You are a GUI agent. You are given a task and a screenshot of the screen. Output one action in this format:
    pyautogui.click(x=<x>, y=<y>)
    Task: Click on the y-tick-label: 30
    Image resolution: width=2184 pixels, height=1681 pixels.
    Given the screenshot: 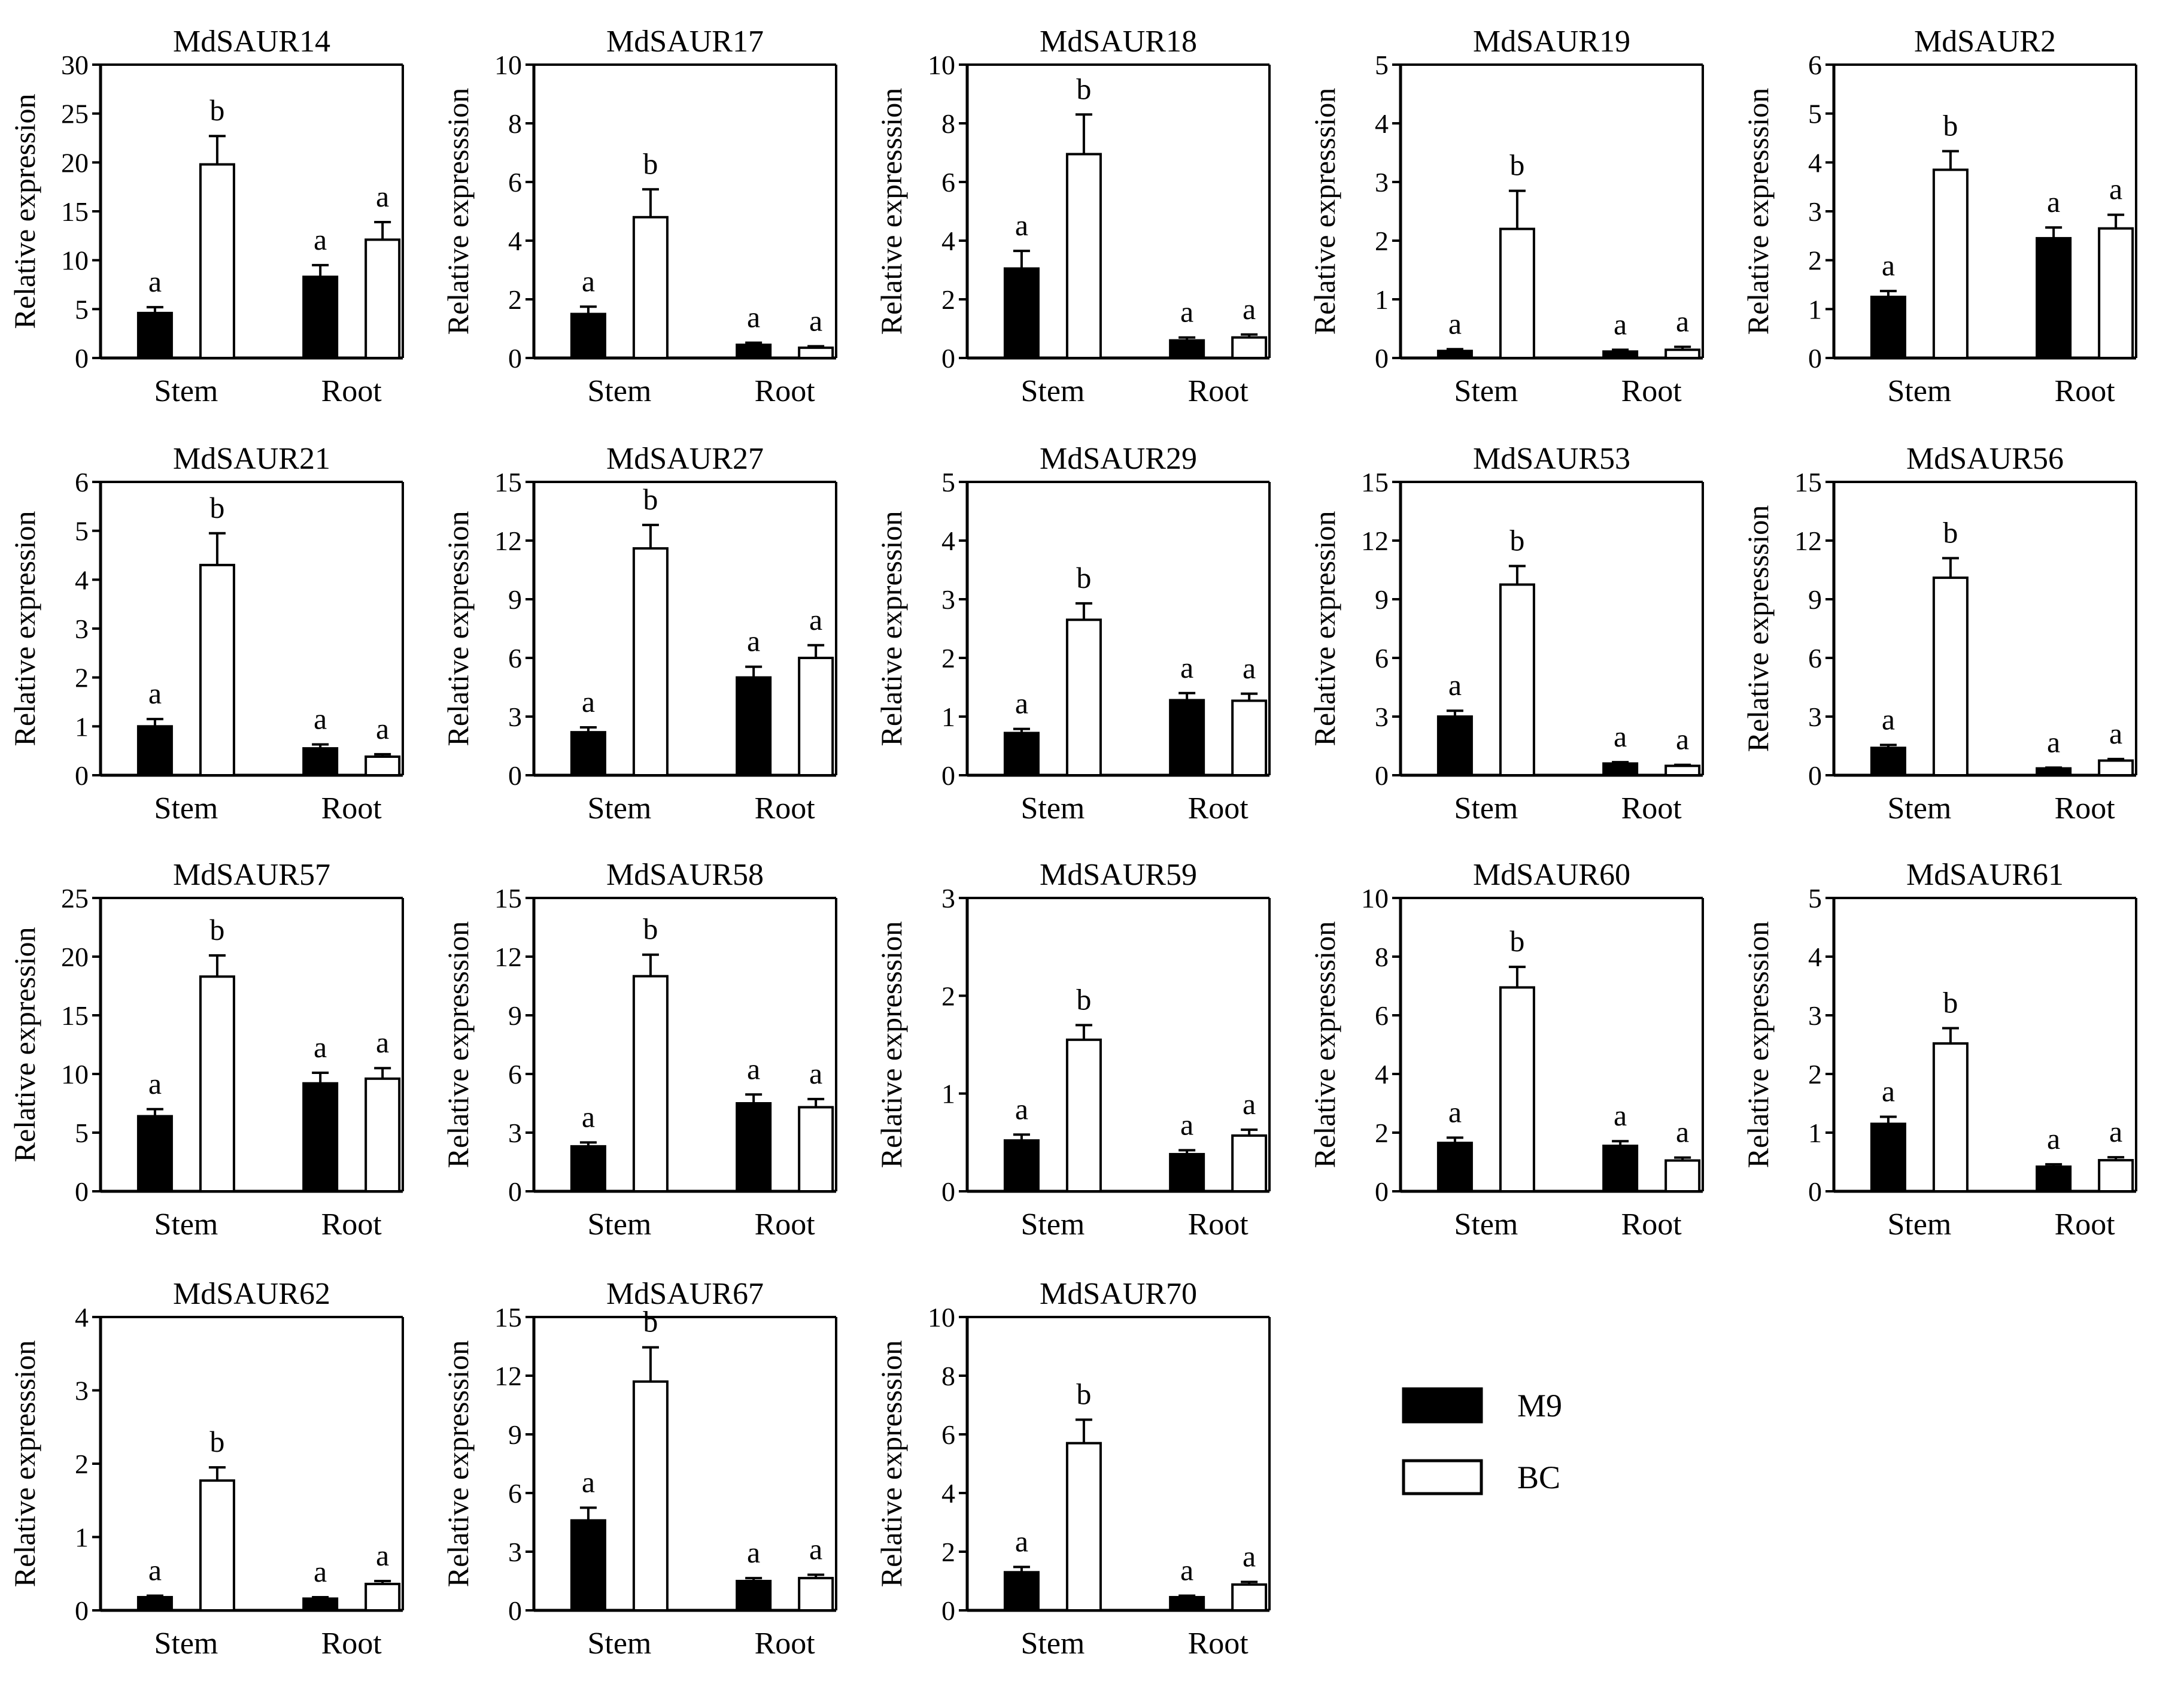 What is the action you would take?
    pyautogui.click(x=75, y=65)
    